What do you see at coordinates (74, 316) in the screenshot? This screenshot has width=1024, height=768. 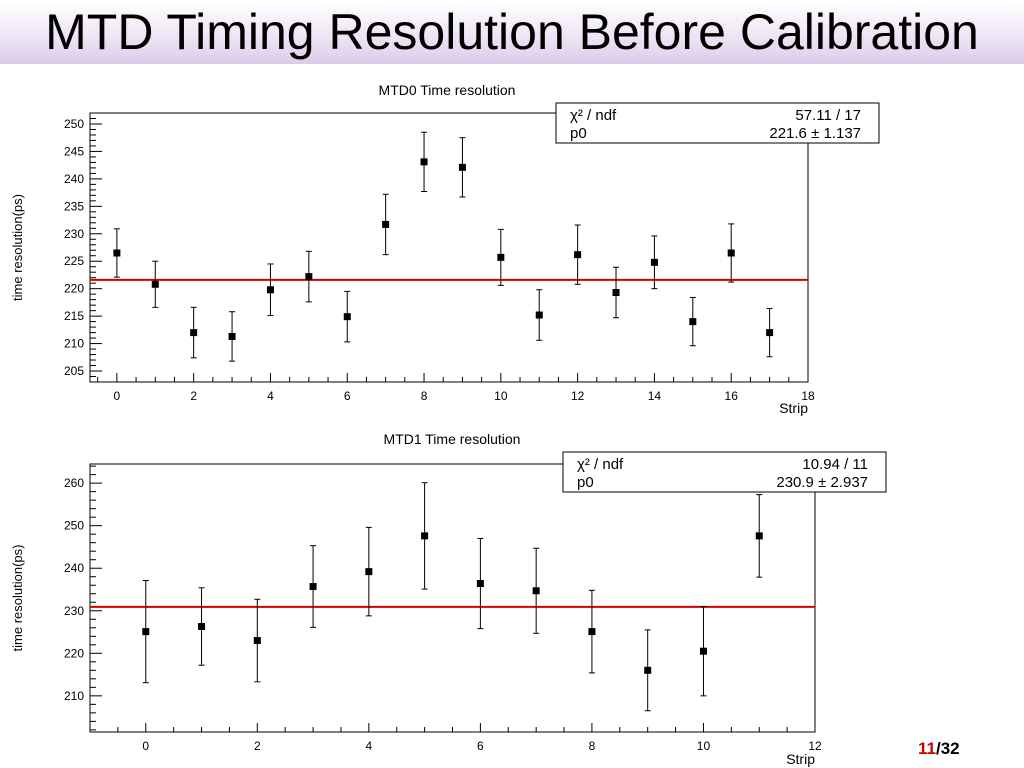 I see `y-tick-label: 215` at bounding box center [74, 316].